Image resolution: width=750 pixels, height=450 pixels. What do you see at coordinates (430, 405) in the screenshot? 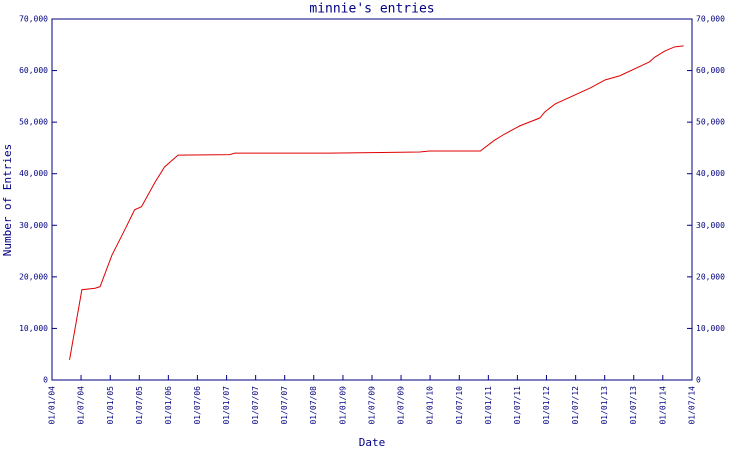
I see `x-tick-label: 01/01/10` at bounding box center [430, 405].